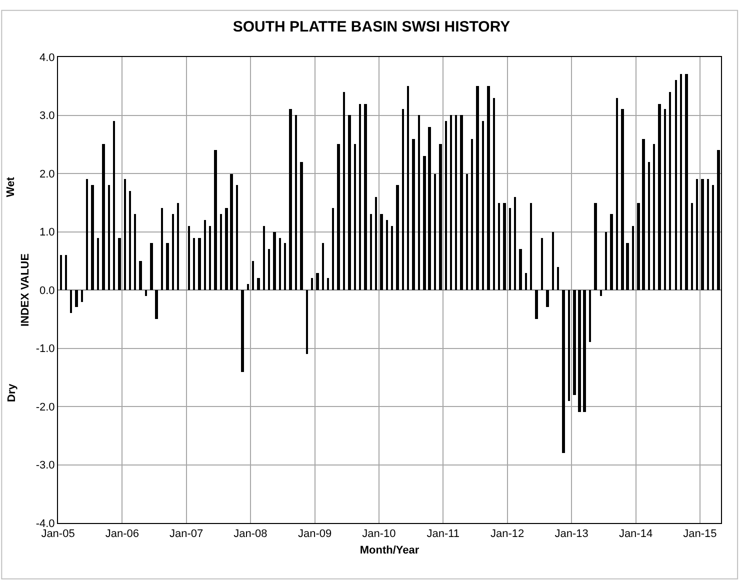 Image resolution: width=743 pixels, height=585 pixels. I want to click on x-tick-label: Jan-09, so click(315, 534).